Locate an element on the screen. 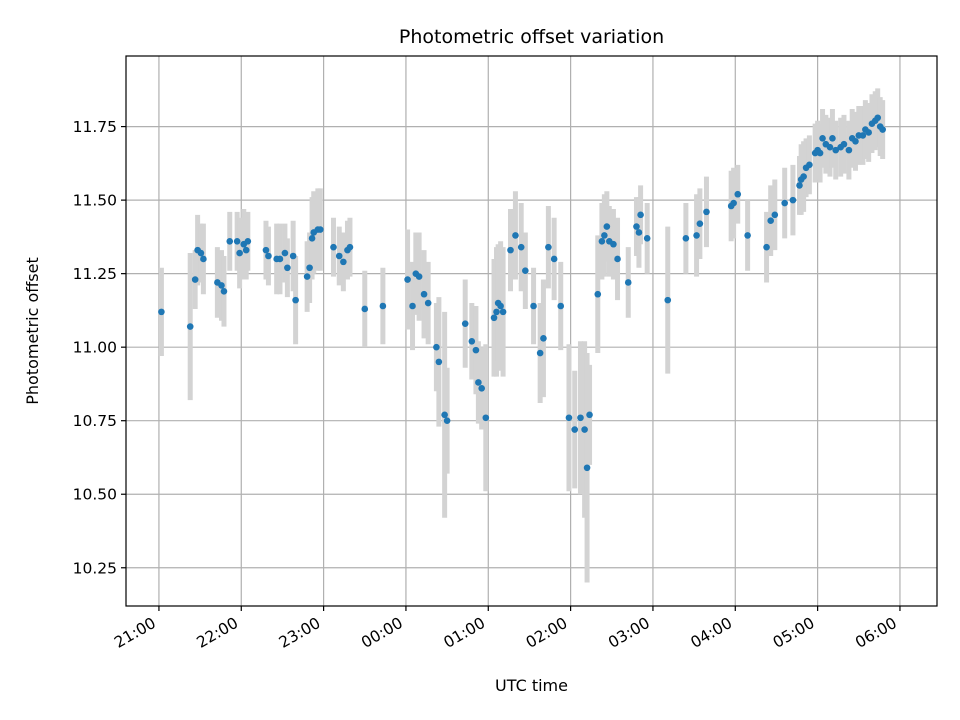  y-tick-label: 11.50 is located at coordinates (95, 201).